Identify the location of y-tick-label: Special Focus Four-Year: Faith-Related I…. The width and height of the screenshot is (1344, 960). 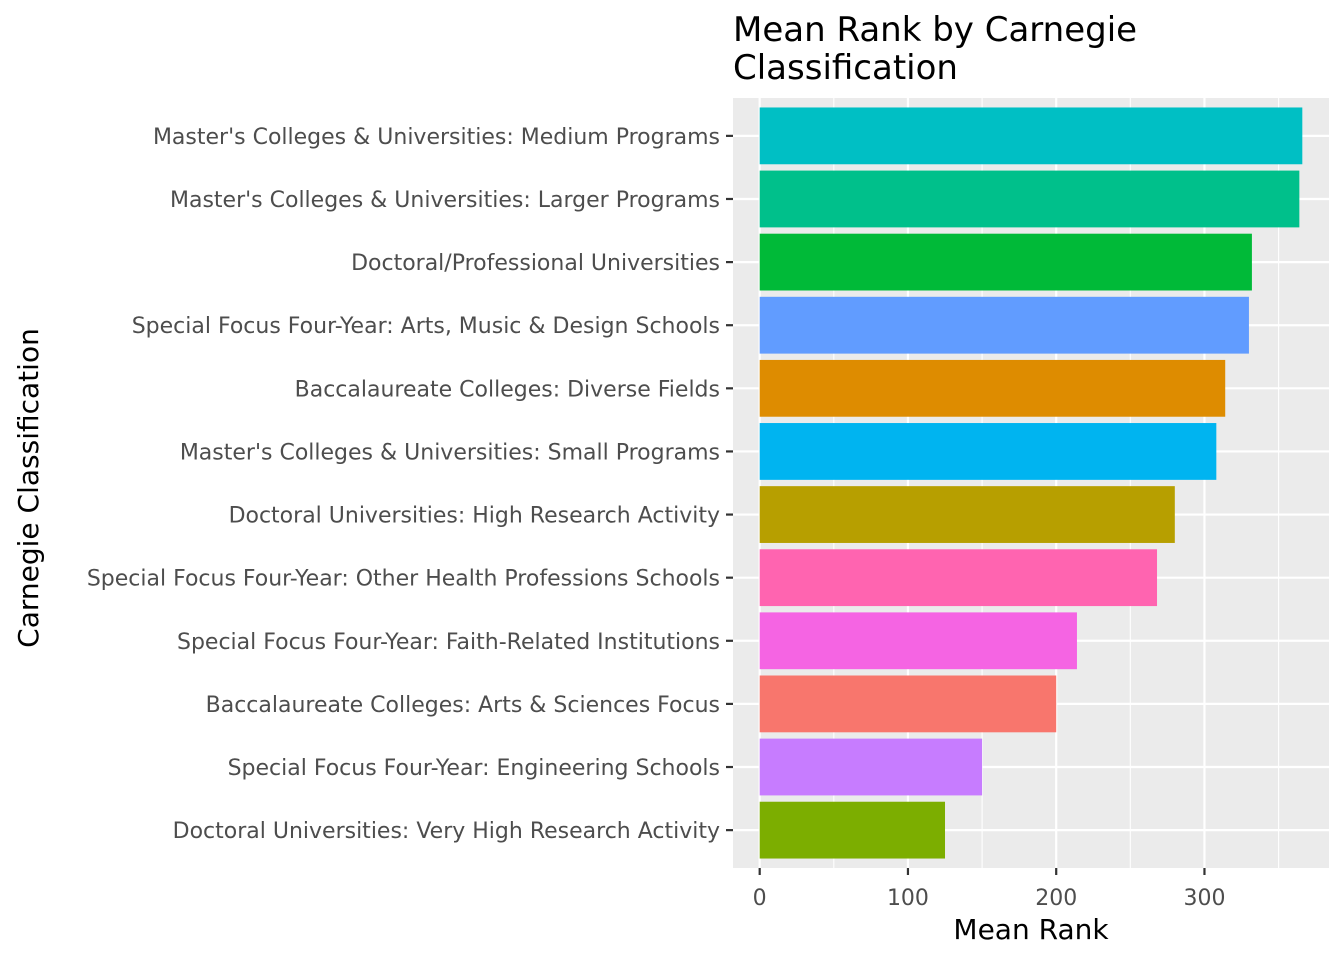
(448, 642).